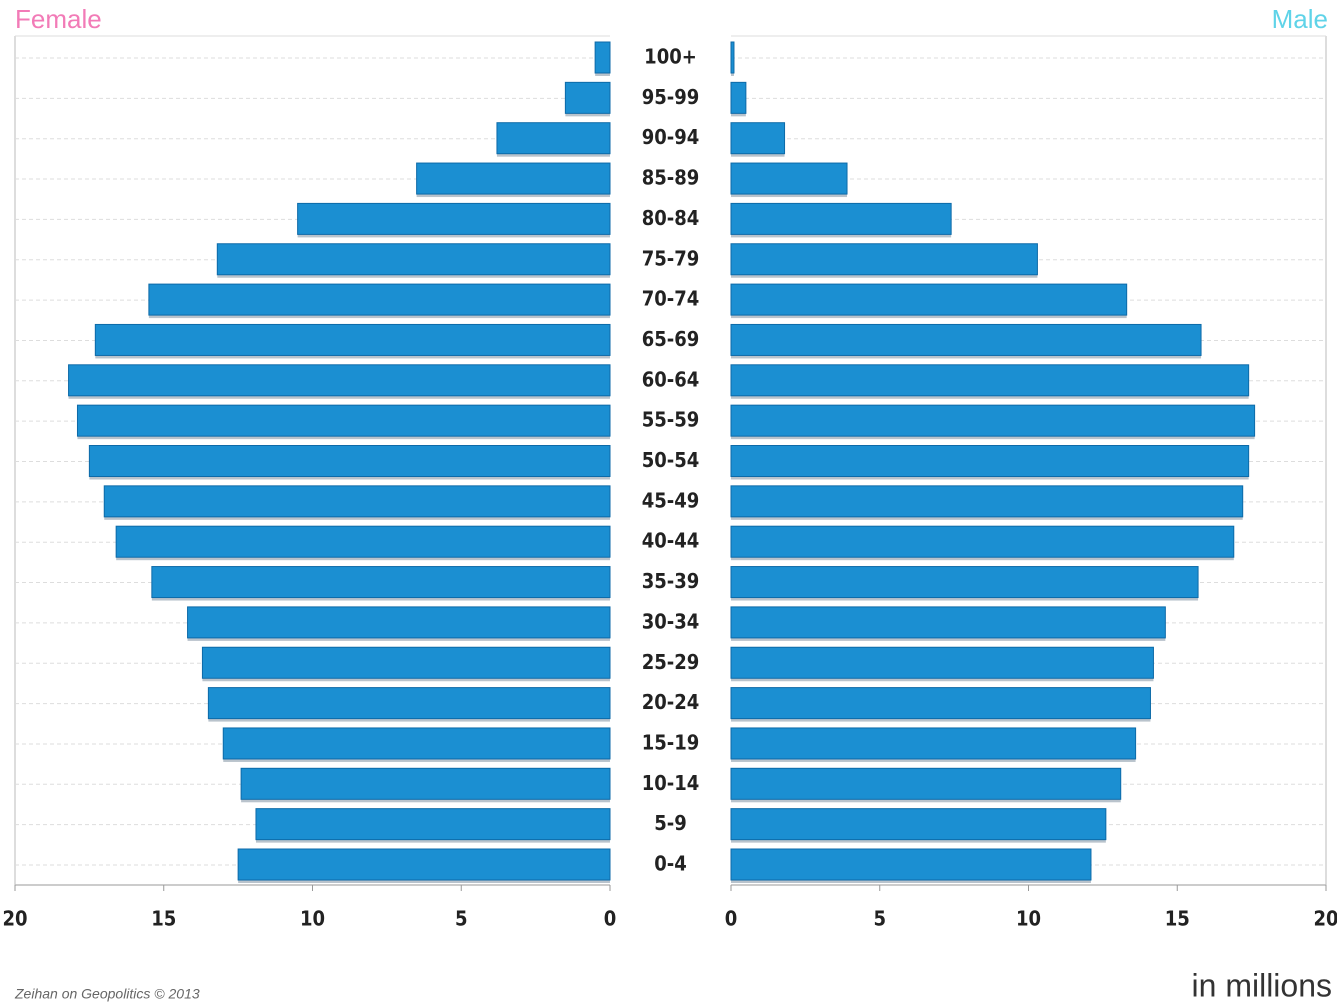 This screenshot has height=1007, width=1337. What do you see at coordinates (671, 379) in the screenshot?
I see `category-label: 60-64` at bounding box center [671, 379].